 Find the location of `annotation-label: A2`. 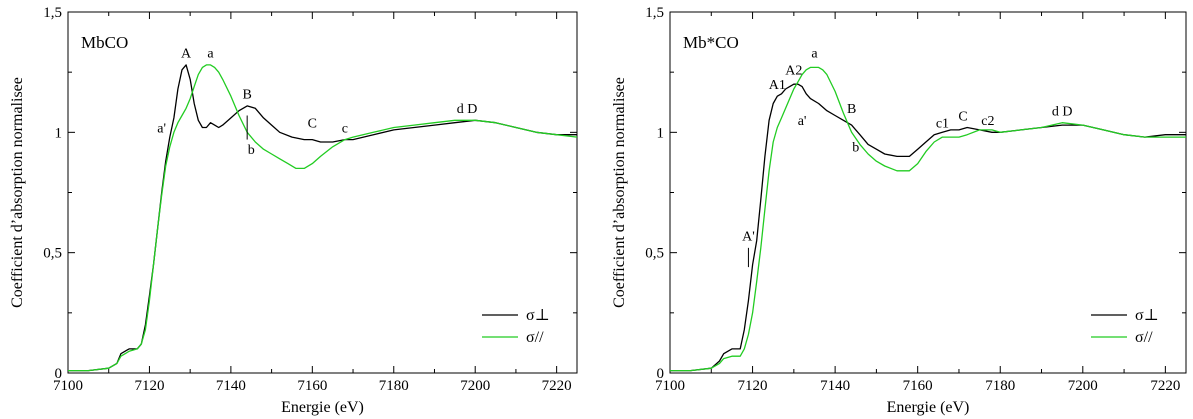

annotation-label: A2 is located at coordinates (793, 71).